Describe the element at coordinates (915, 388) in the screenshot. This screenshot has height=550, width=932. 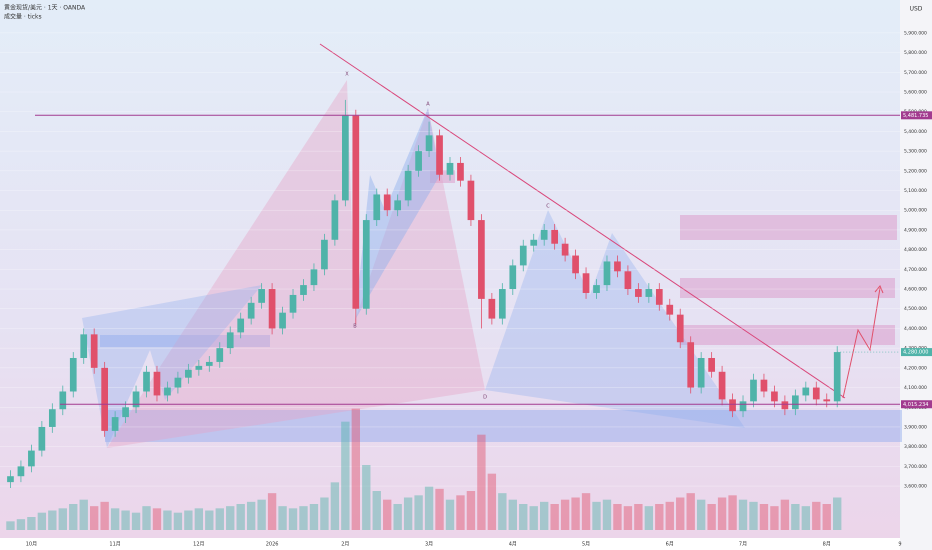
I see `y-tick-label: 4,100.000` at that location.